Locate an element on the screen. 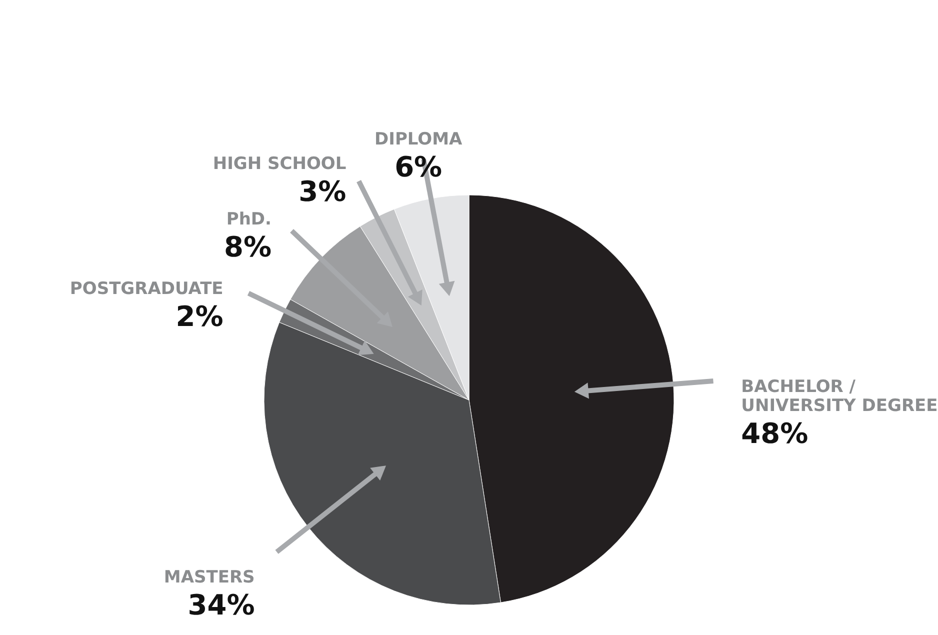 This screenshot has width=938, height=635. slice-label: MASTERS is located at coordinates (209, 577).